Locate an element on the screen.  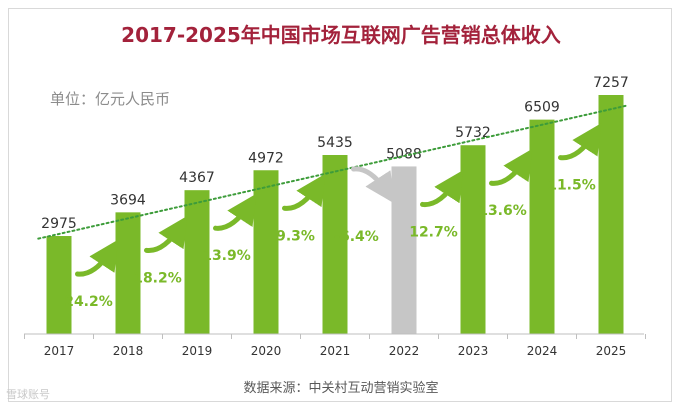
x-tick-label-2025: 2025 is located at coordinates (611, 351).